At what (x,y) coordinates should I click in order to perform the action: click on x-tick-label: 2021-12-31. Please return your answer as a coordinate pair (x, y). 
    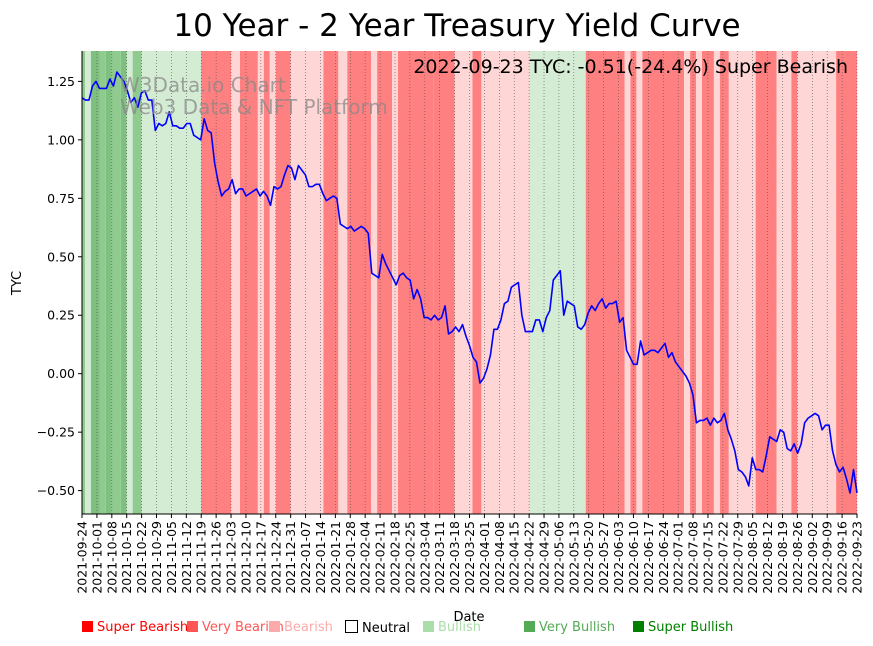
    Looking at the image, I should click on (290, 557).